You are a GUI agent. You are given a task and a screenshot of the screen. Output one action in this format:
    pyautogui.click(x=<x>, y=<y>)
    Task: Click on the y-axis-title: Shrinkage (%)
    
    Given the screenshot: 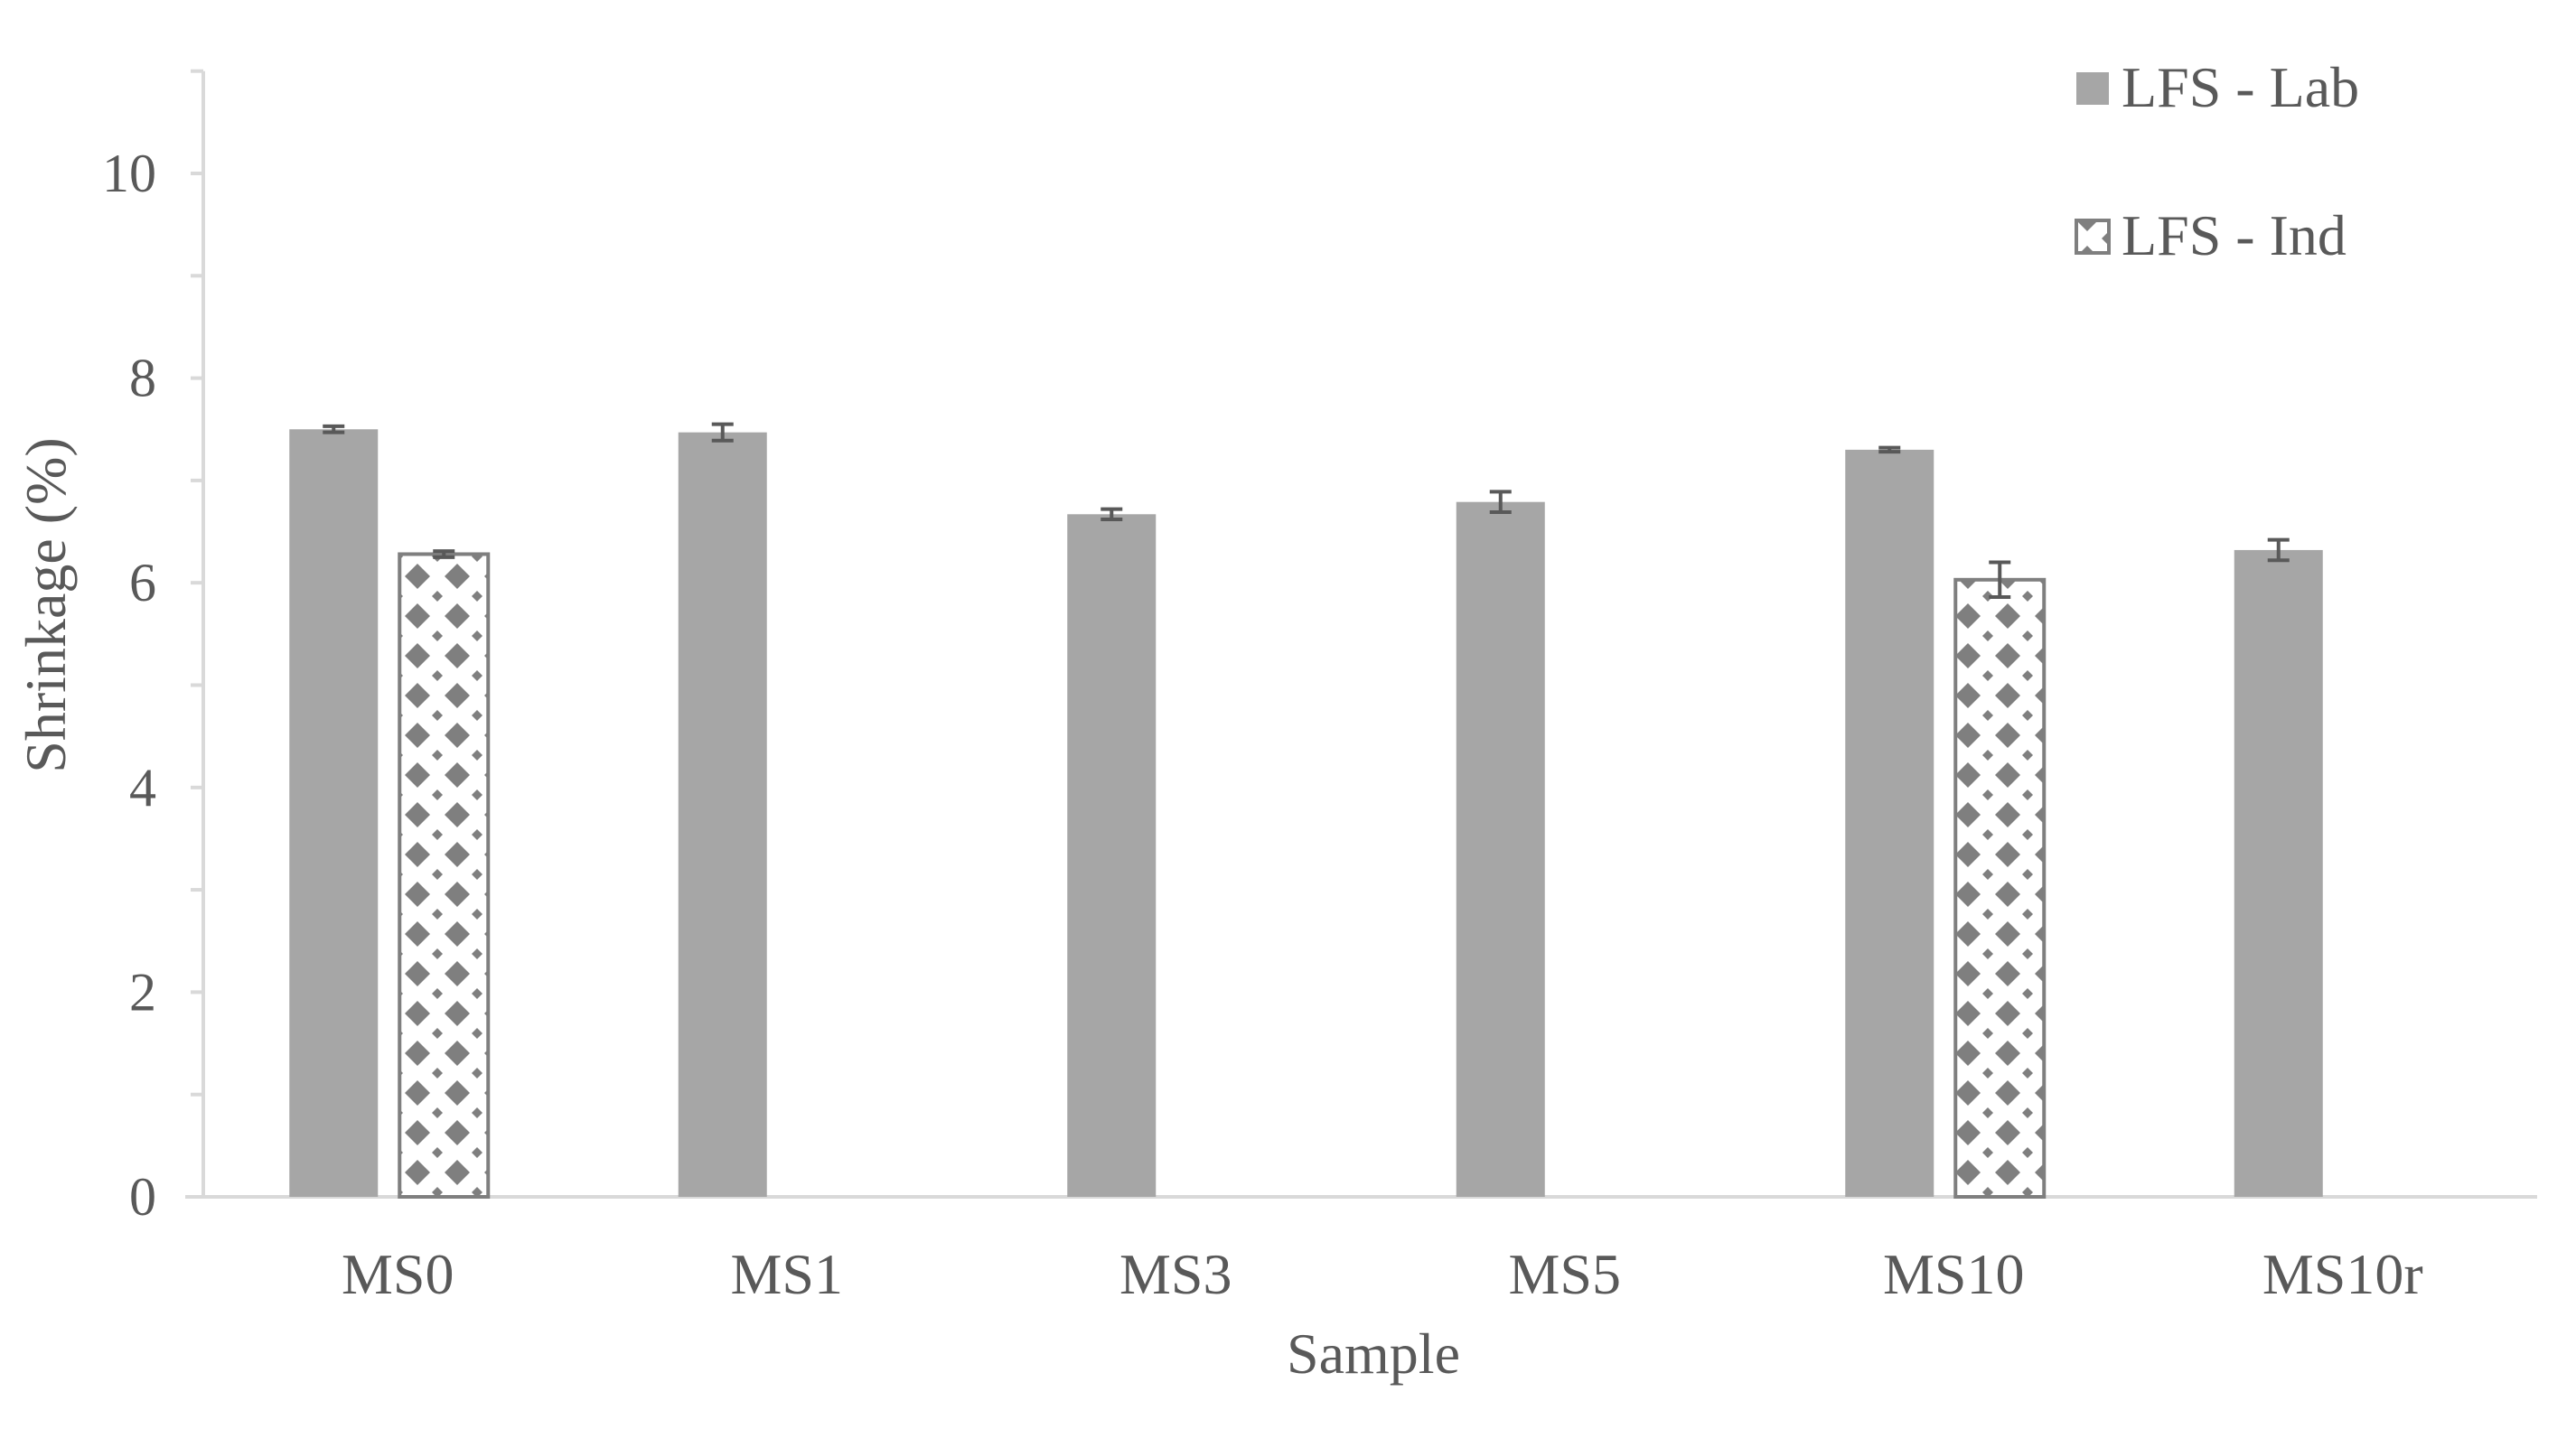 What is the action you would take?
    pyautogui.click(x=46, y=604)
    